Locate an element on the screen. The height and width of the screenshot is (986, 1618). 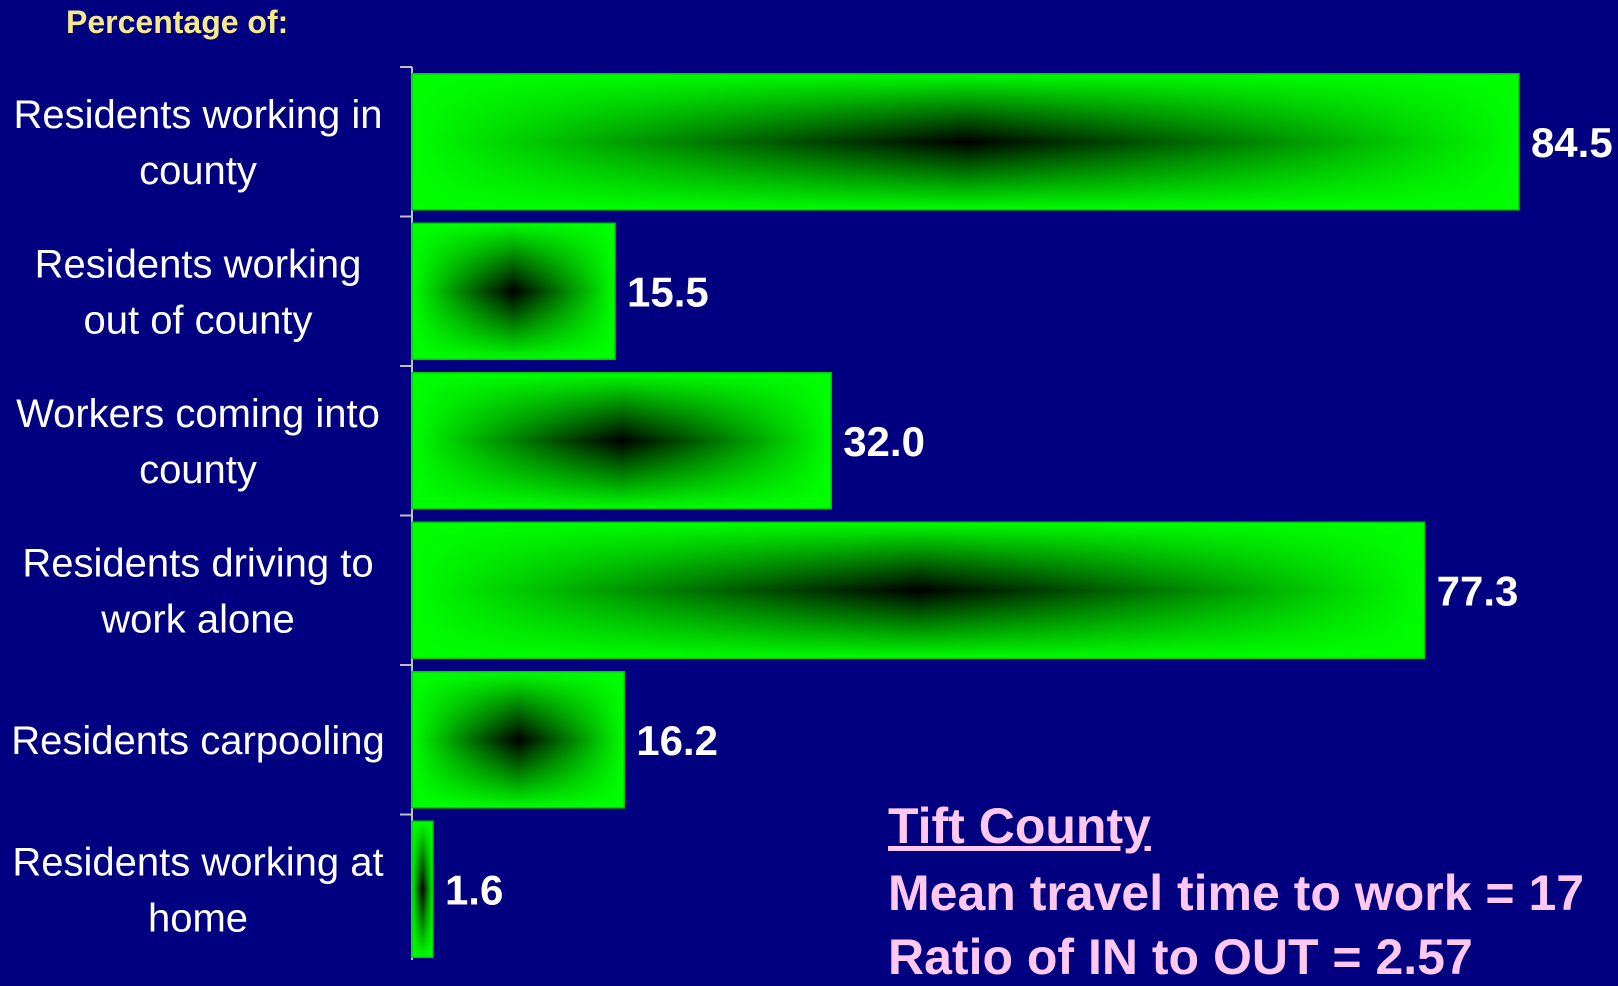
annotation-ratio-in-out: Ratio of IN to OUT = 2.57 is located at coordinates (1180, 957).